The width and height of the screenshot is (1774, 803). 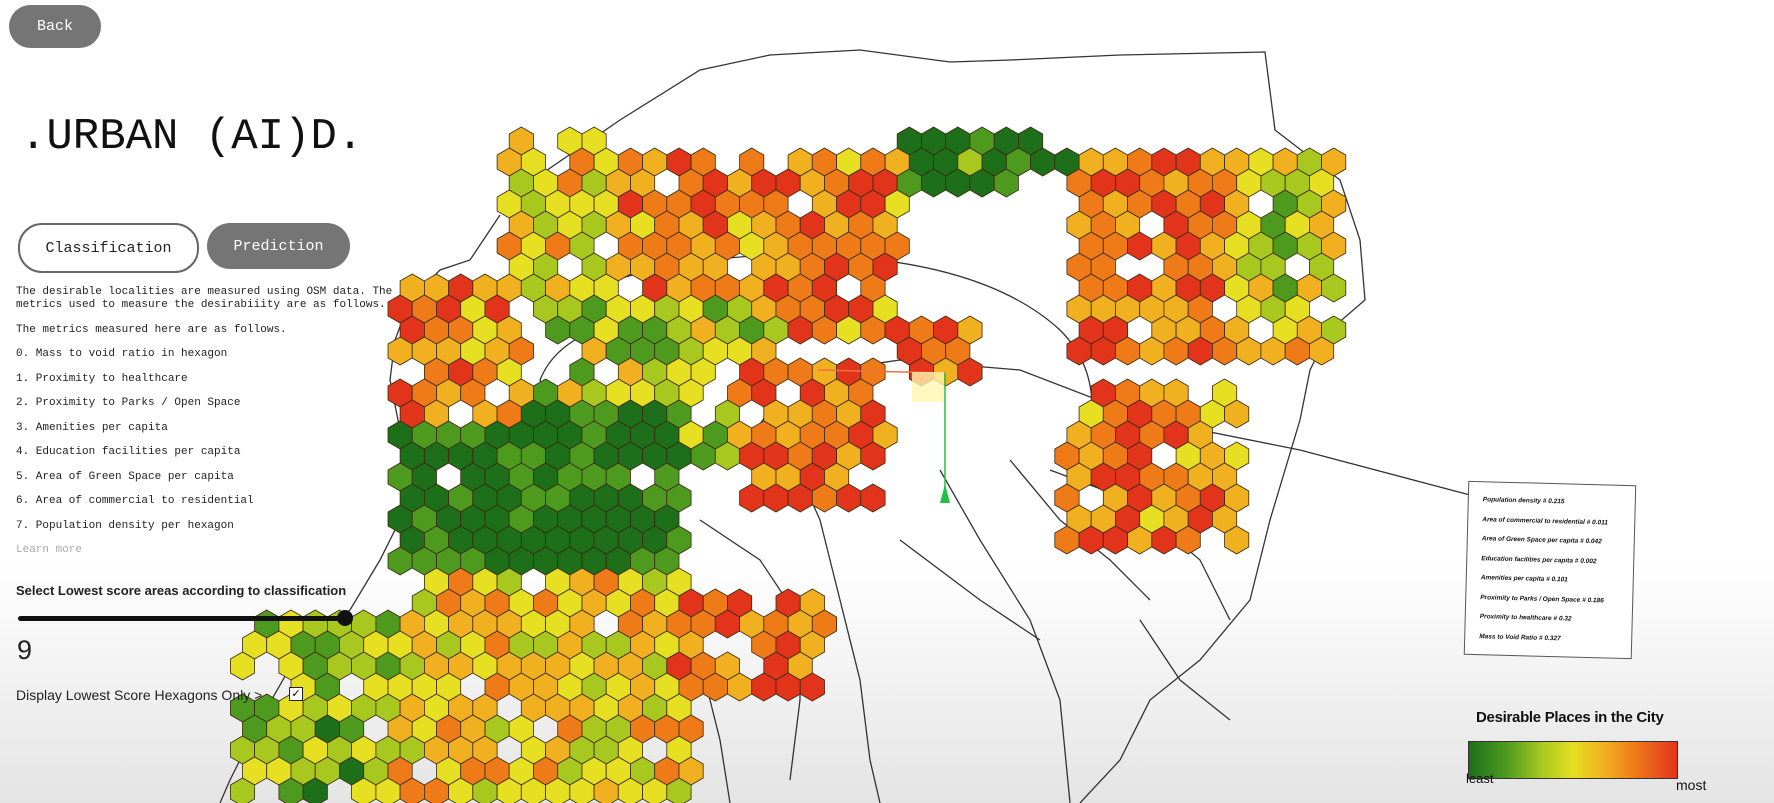 I want to click on weight-name: Population density, so click(x=1512, y=500).